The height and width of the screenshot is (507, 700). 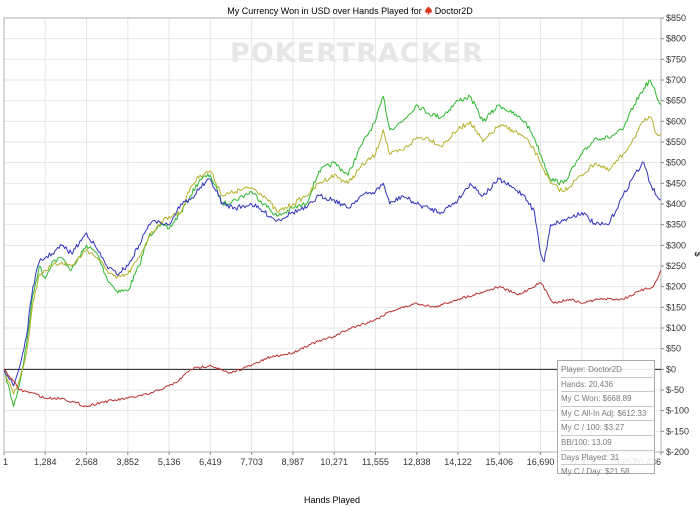 What do you see at coordinates (607, 471) in the screenshot?
I see `stat-per-day: My C / Day: $21.58` at bounding box center [607, 471].